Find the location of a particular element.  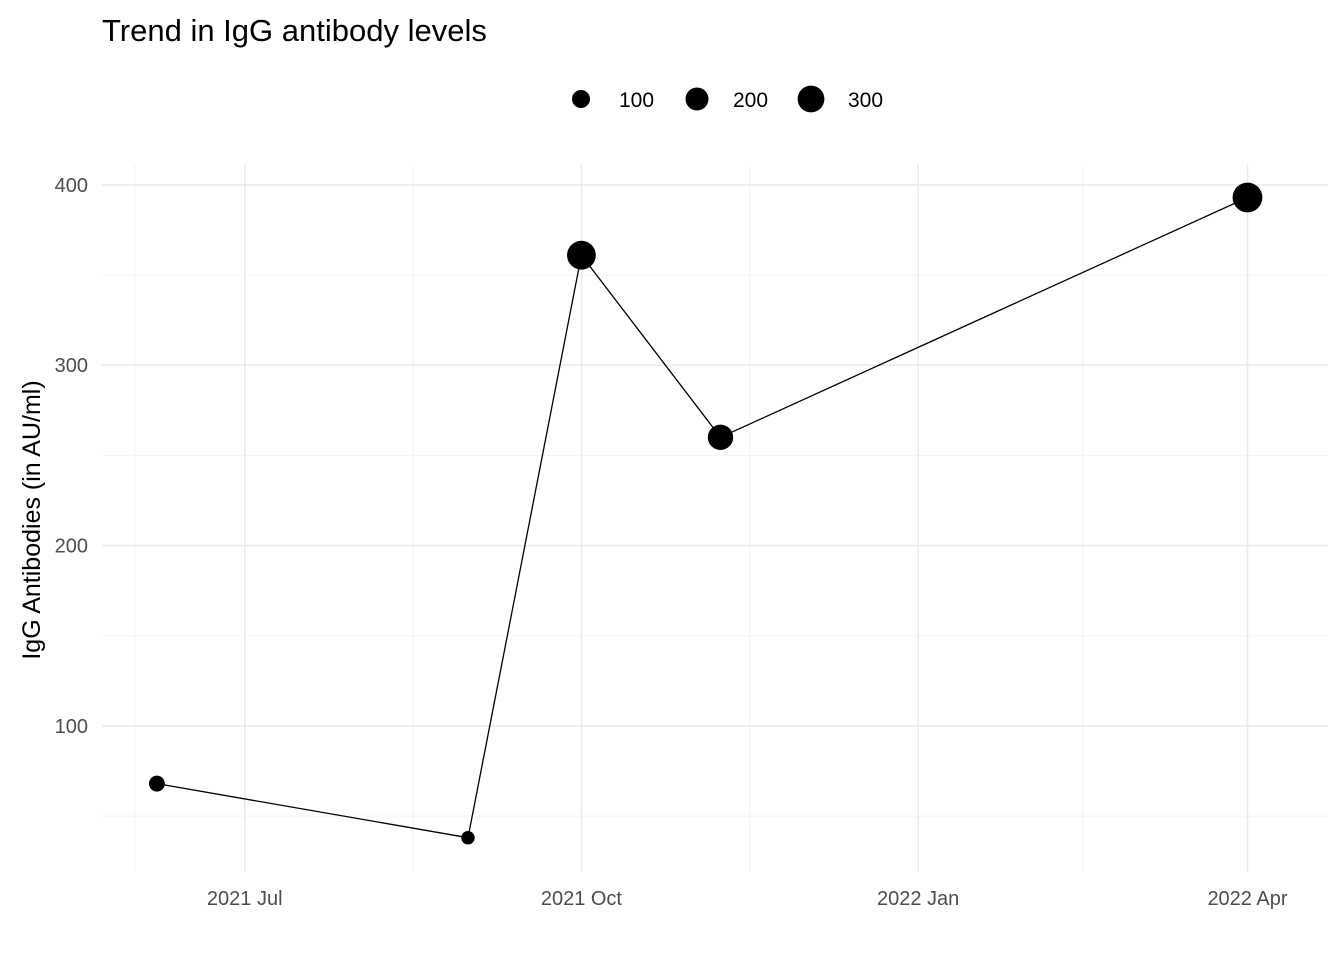

legend-label: 100 is located at coordinates (636, 100).